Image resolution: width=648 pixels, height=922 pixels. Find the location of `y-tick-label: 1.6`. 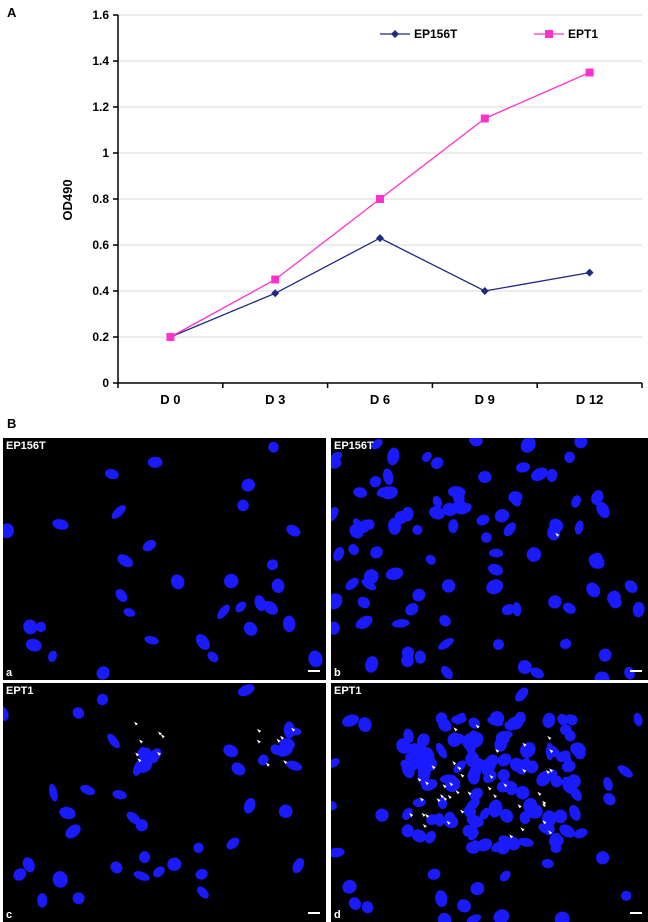

y-tick-label: 1.6 is located at coordinates (100, 15).